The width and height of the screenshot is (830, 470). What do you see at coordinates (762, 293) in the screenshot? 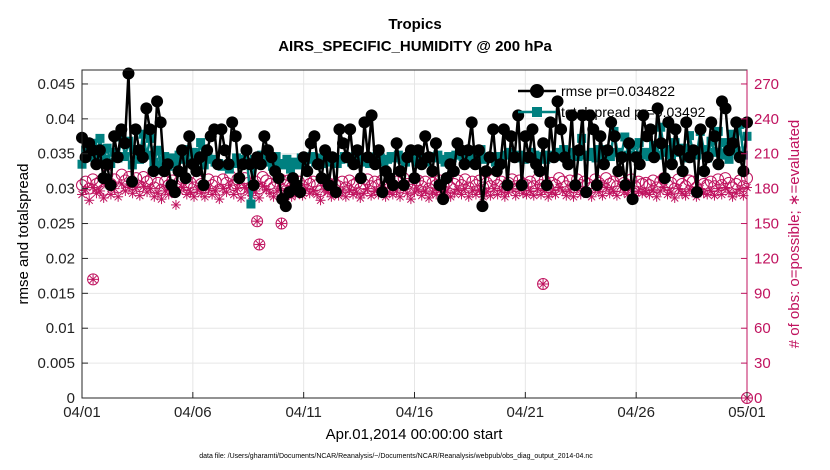
I see `y-right-tick-label: 90` at bounding box center [762, 293].